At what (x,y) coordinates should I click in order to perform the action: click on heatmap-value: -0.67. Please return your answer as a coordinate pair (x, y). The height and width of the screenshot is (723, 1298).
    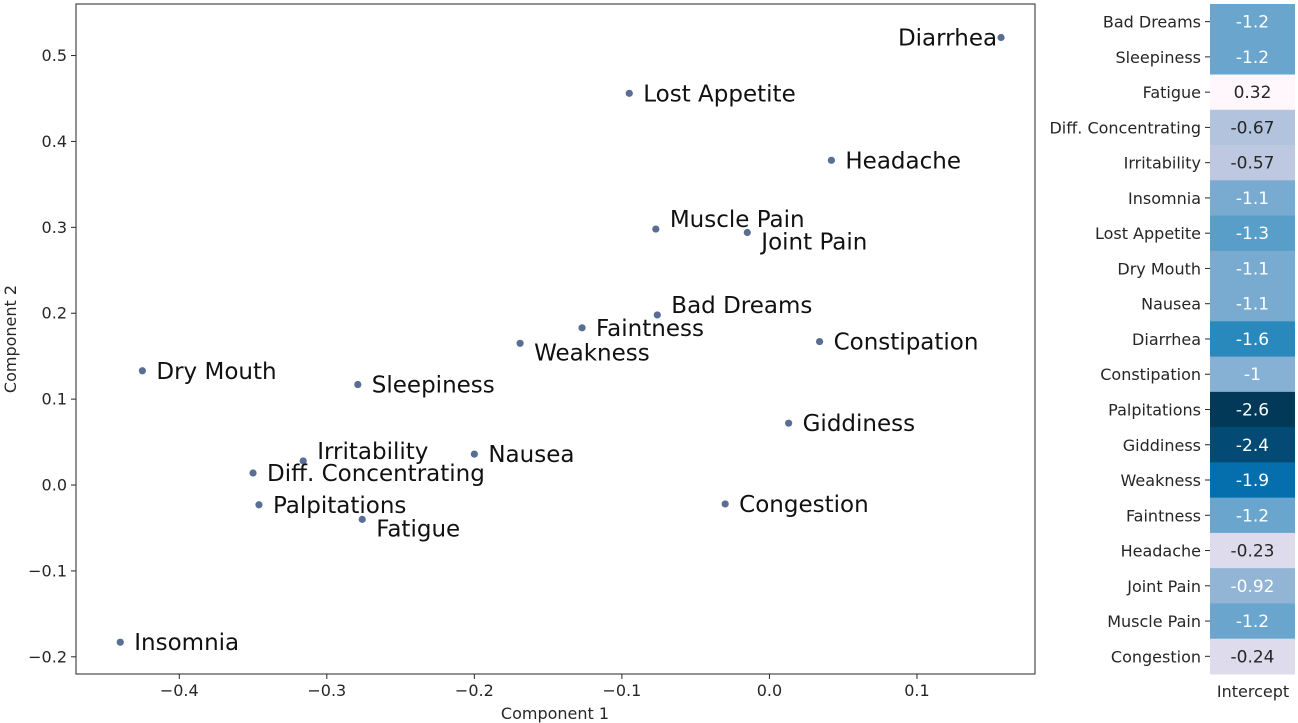
    Looking at the image, I should click on (1253, 128).